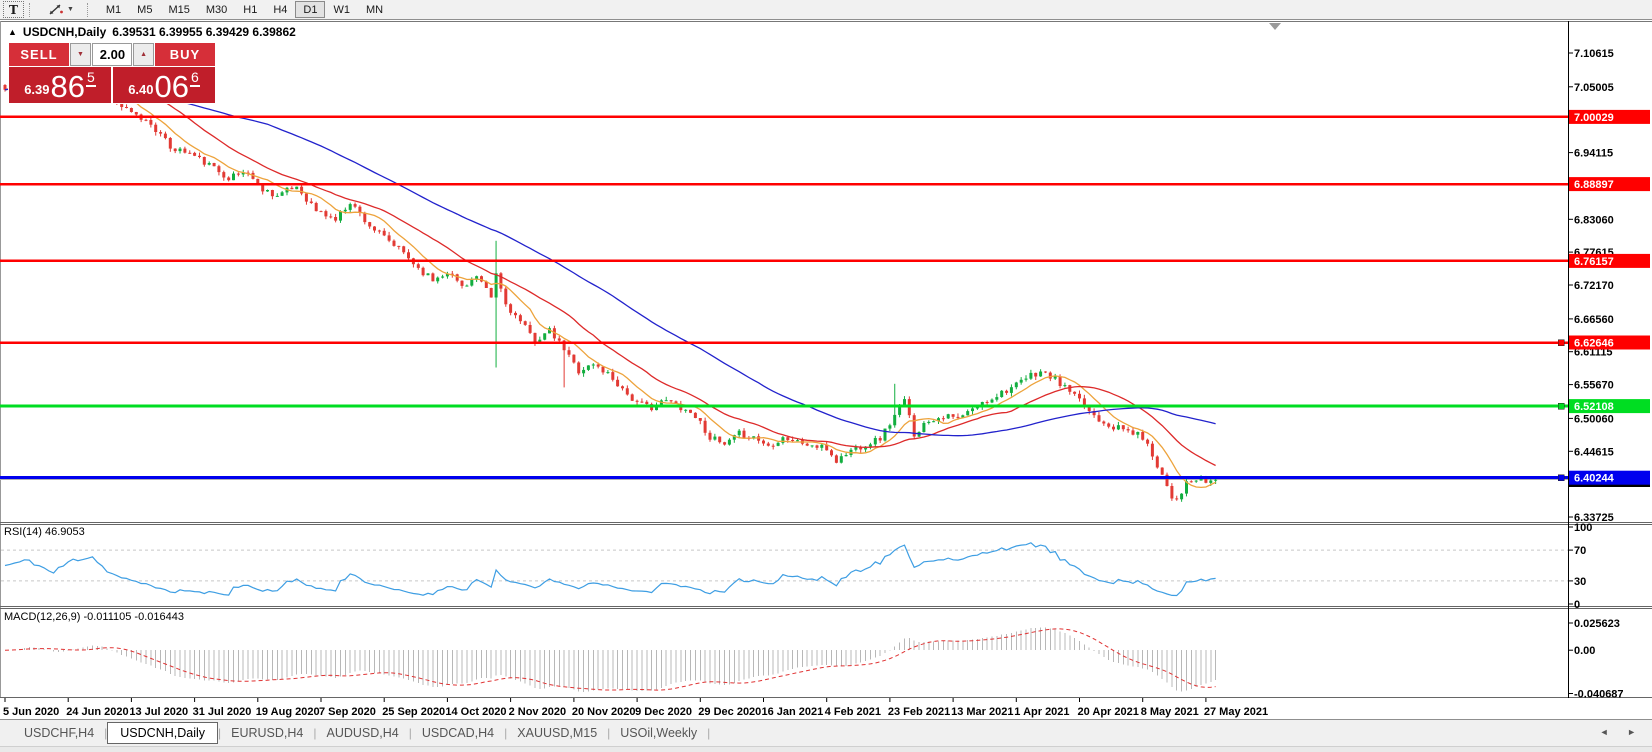  What do you see at coordinates (1594, 452) in the screenshot?
I see `svg-text: 6.44615` at bounding box center [1594, 452].